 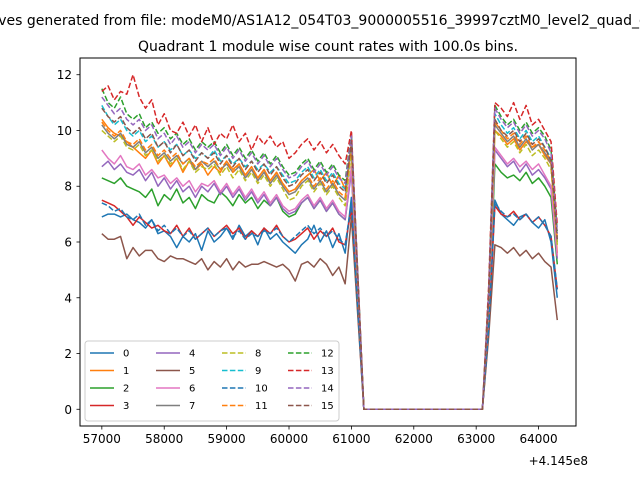 What do you see at coordinates (261, 406) in the screenshot?
I see `legend-label-11: 11` at bounding box center [261, 406].